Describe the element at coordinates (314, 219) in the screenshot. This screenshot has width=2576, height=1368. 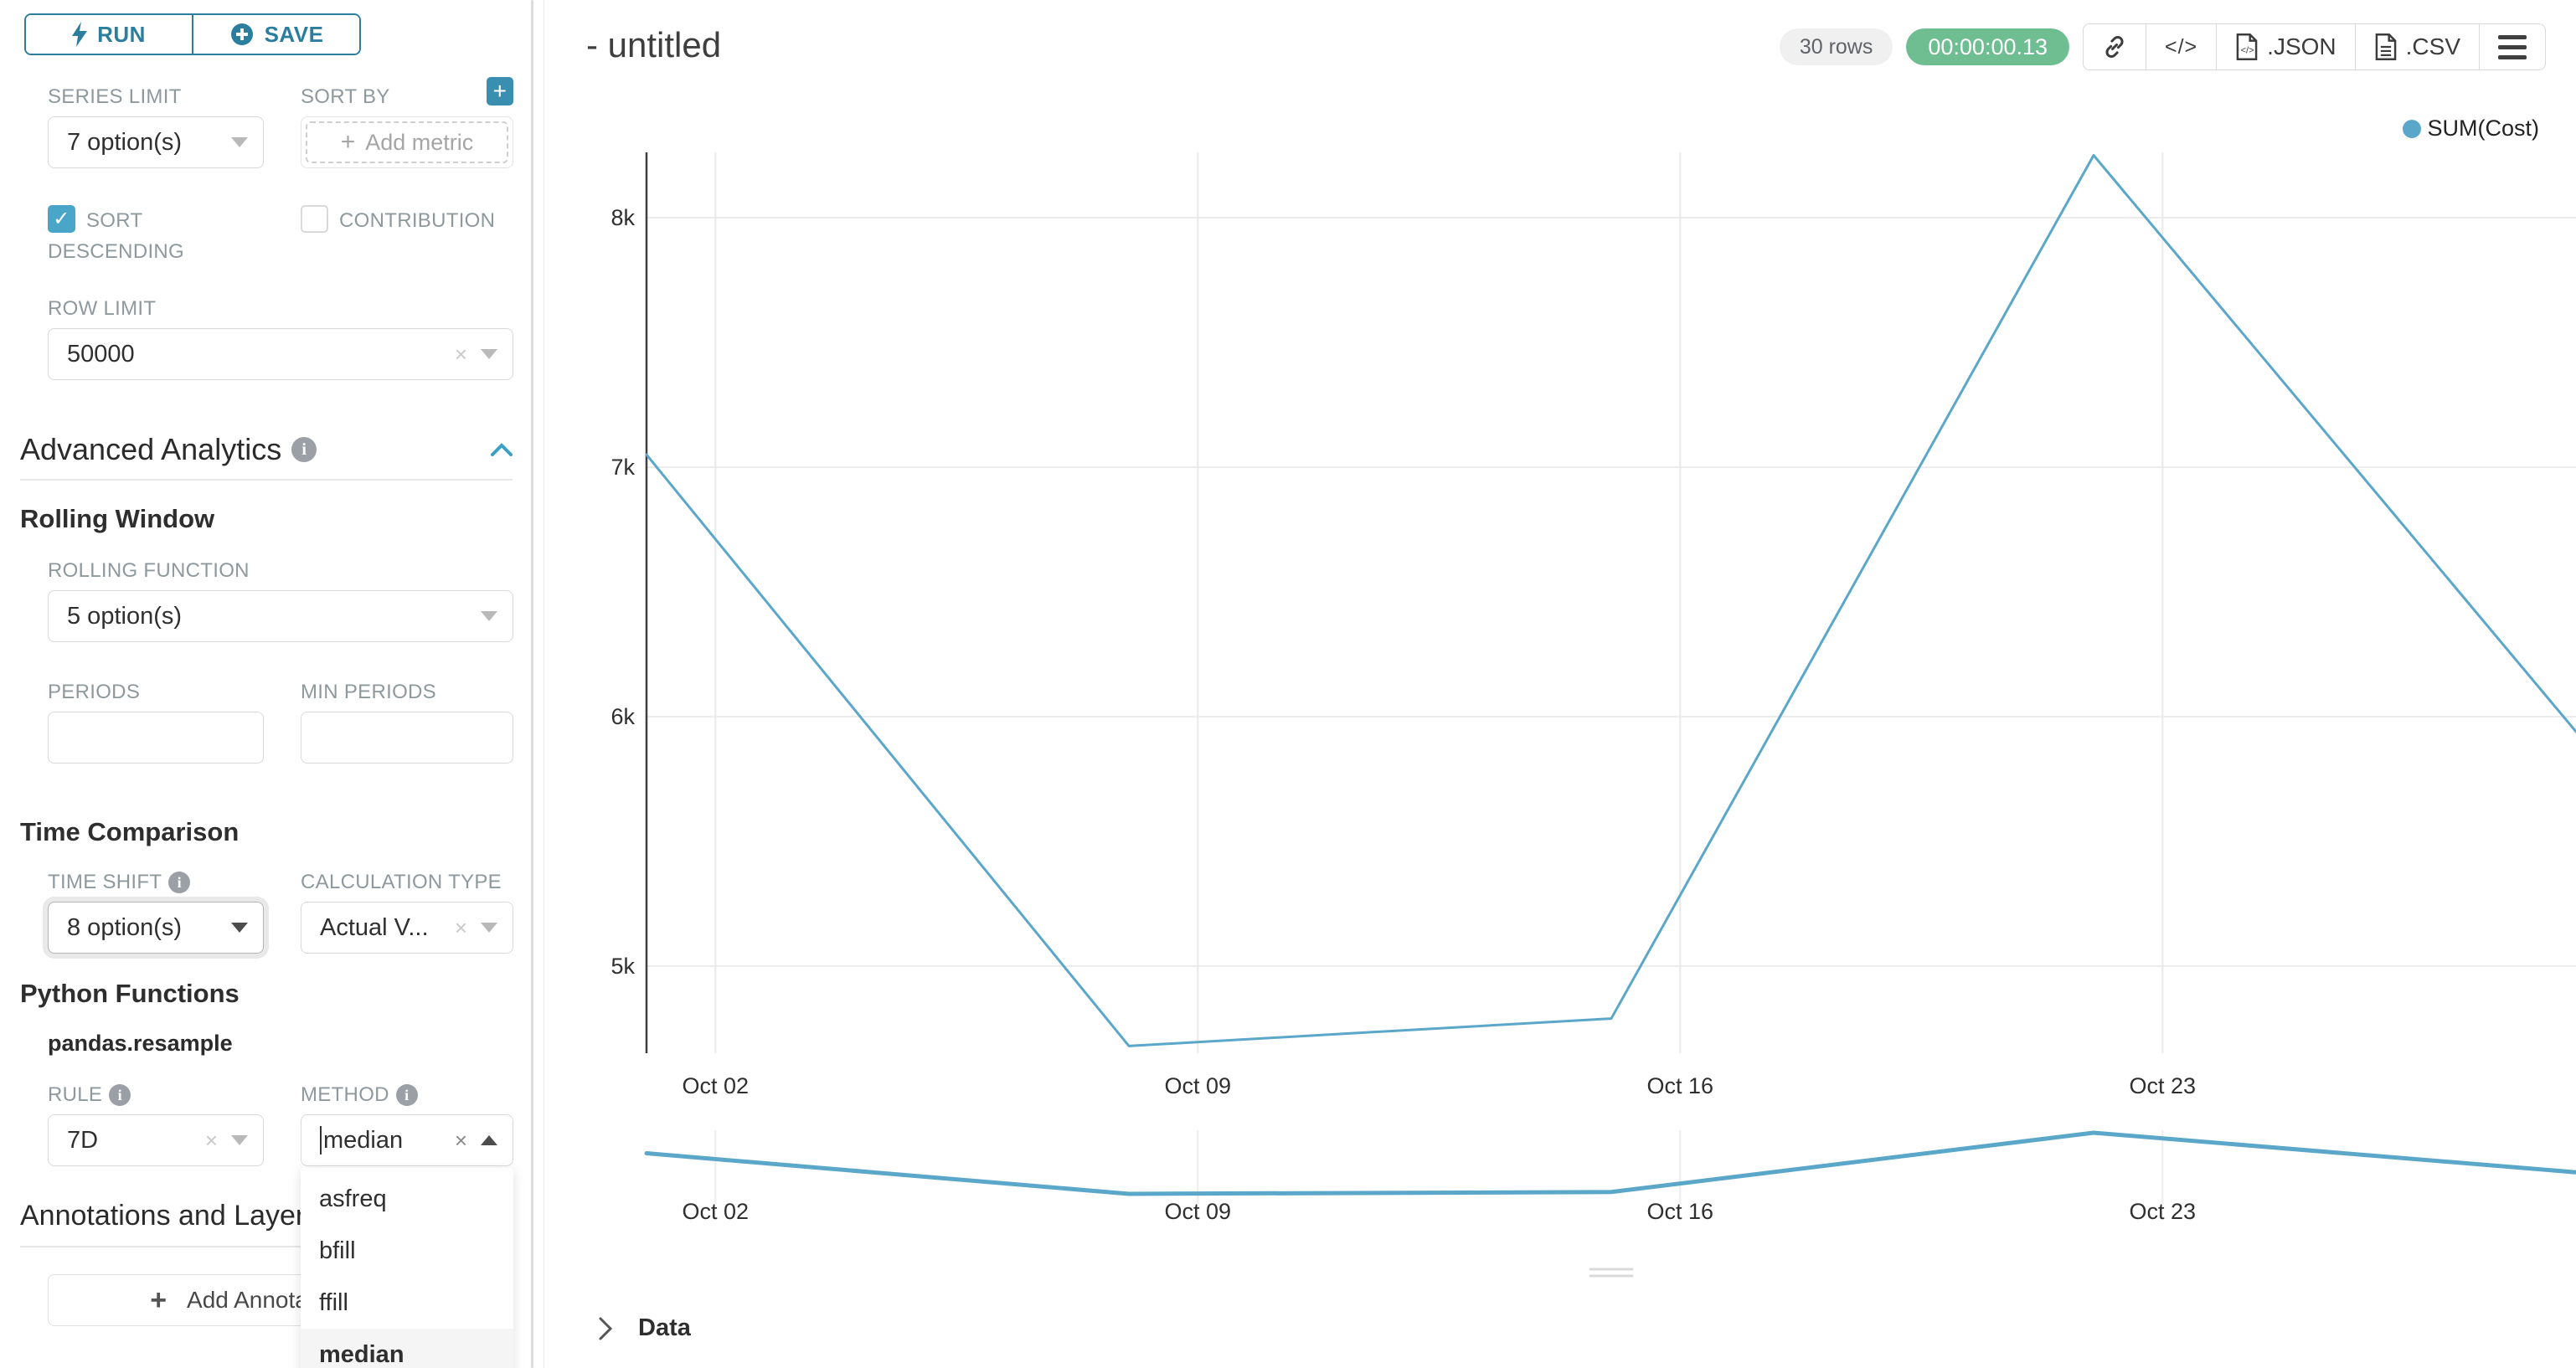
I see `checkbox-unchecked-icon` at that location.